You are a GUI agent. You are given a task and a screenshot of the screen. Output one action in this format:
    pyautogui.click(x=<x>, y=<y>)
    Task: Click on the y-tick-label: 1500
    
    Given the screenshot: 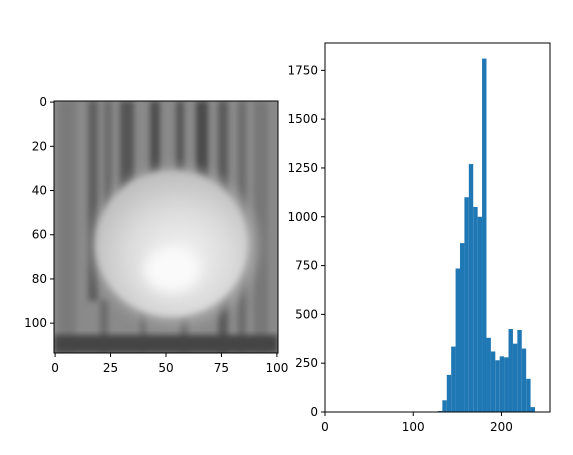 What is the action you would take?
    pyautogui.click(x=302, y=119)
    